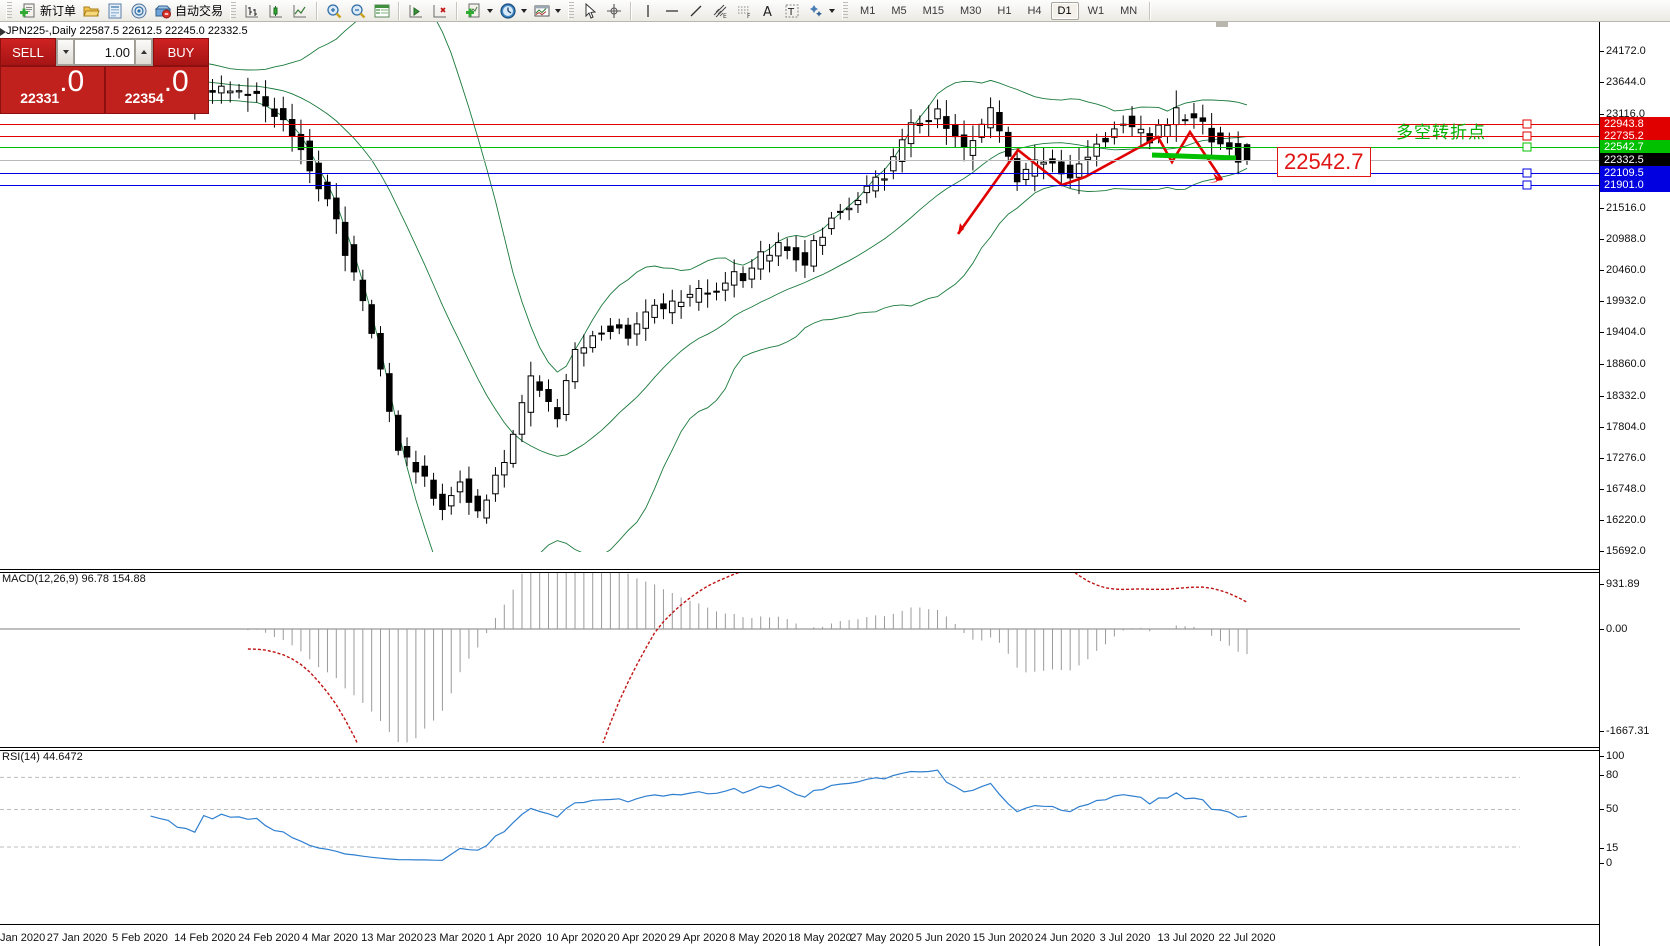  I want to click on equidistant-channel-tool-button: E, so click(720, 11).